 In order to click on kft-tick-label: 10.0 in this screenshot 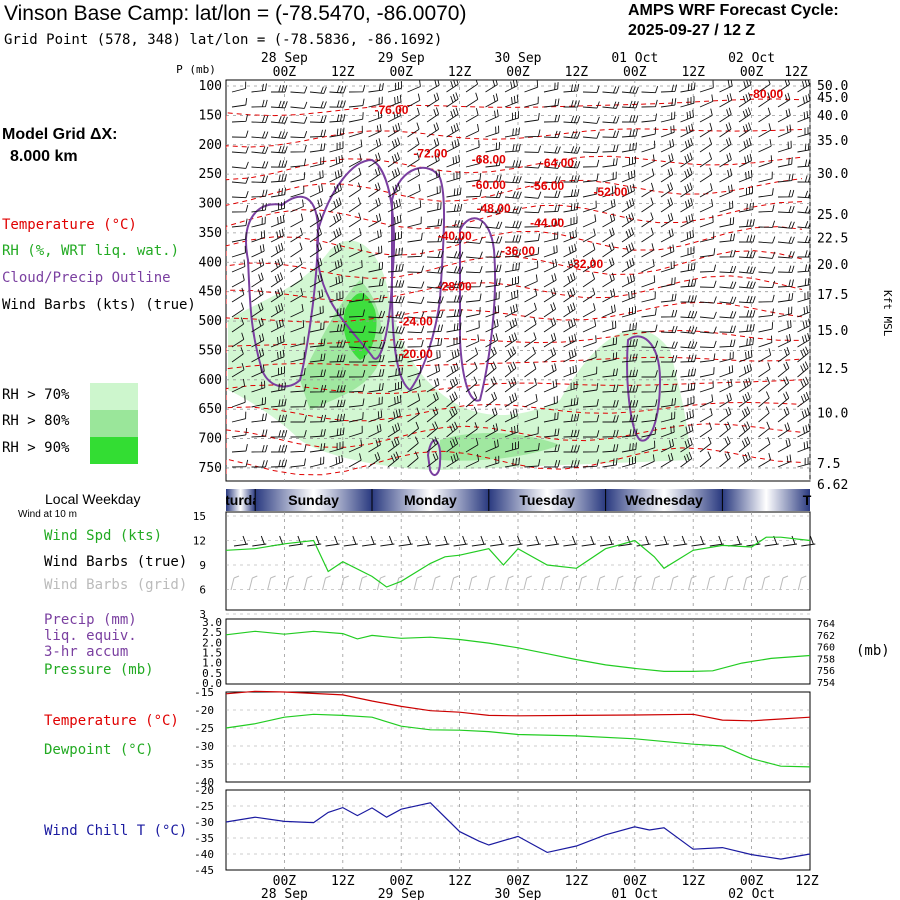, I will do `click(832, 413)`.